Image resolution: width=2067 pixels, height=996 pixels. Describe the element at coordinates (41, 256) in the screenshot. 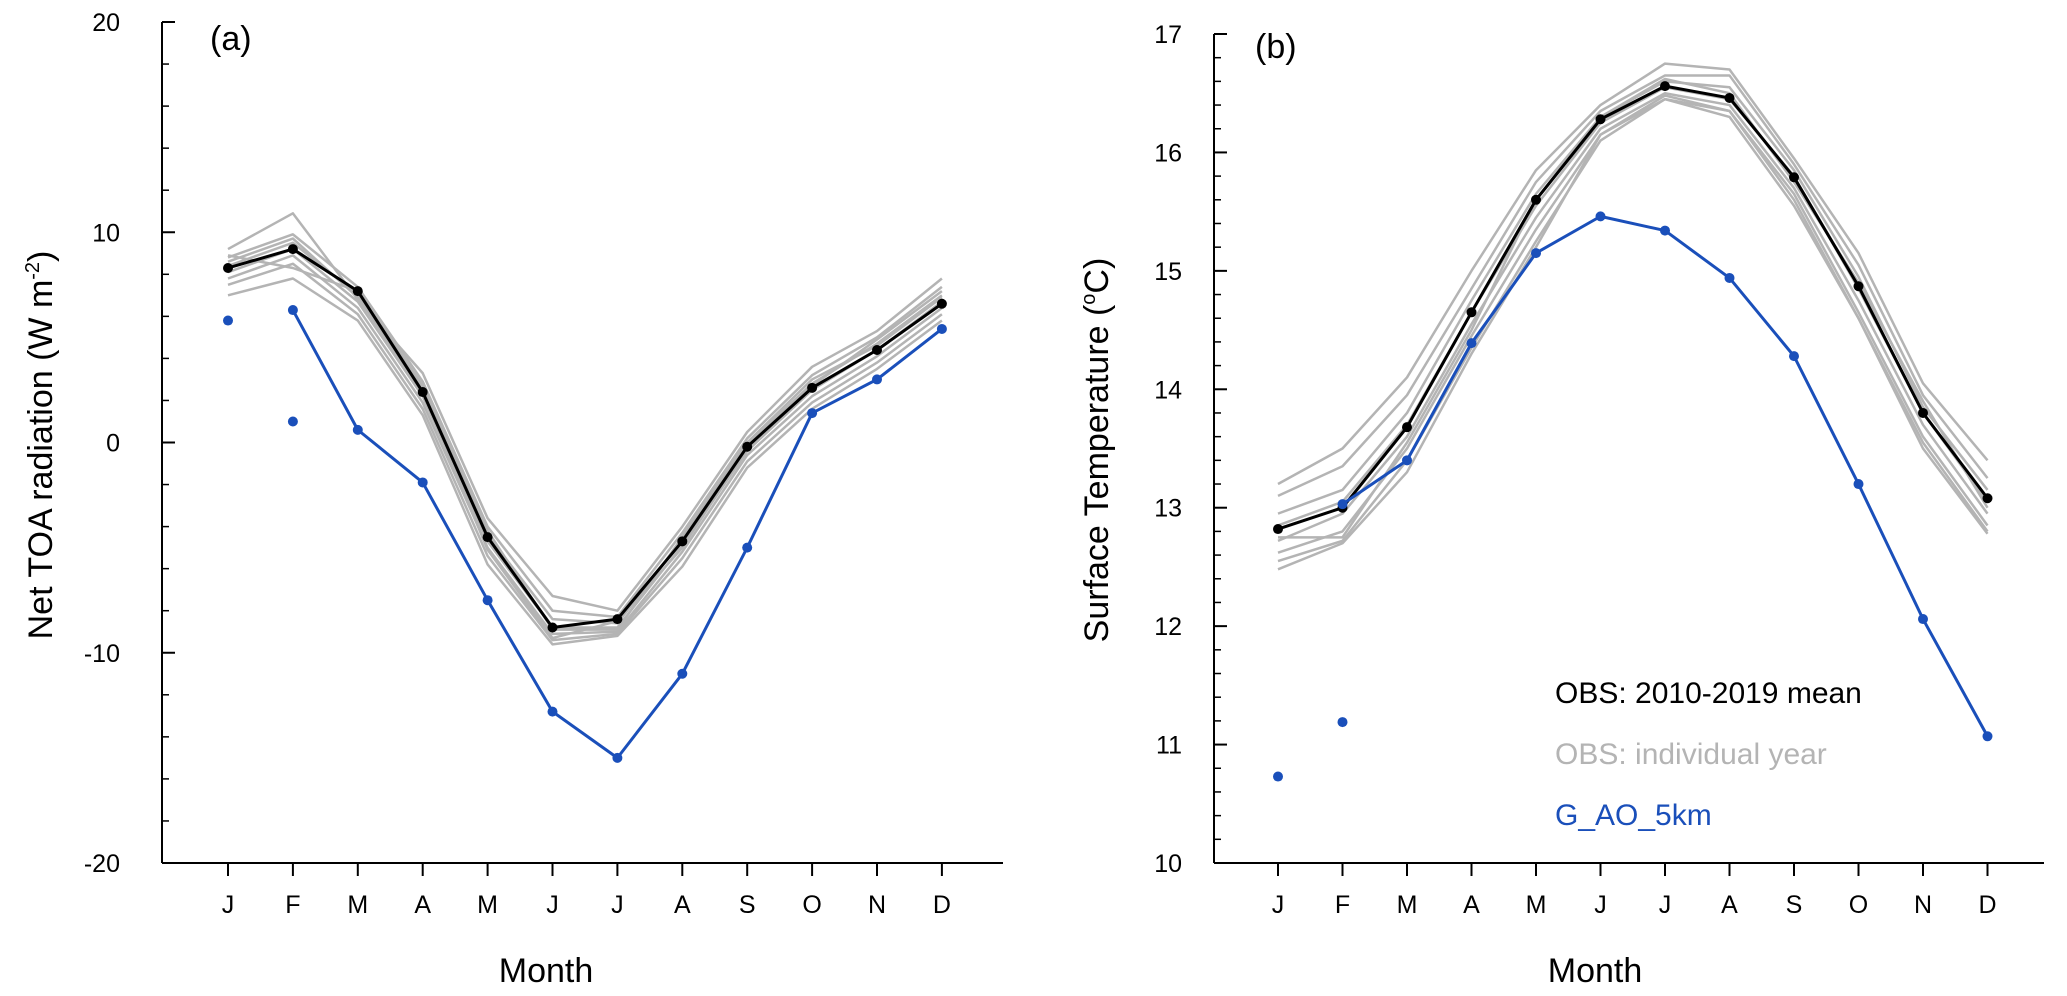

I see `panel-a-ylabel-close: )` at that location.